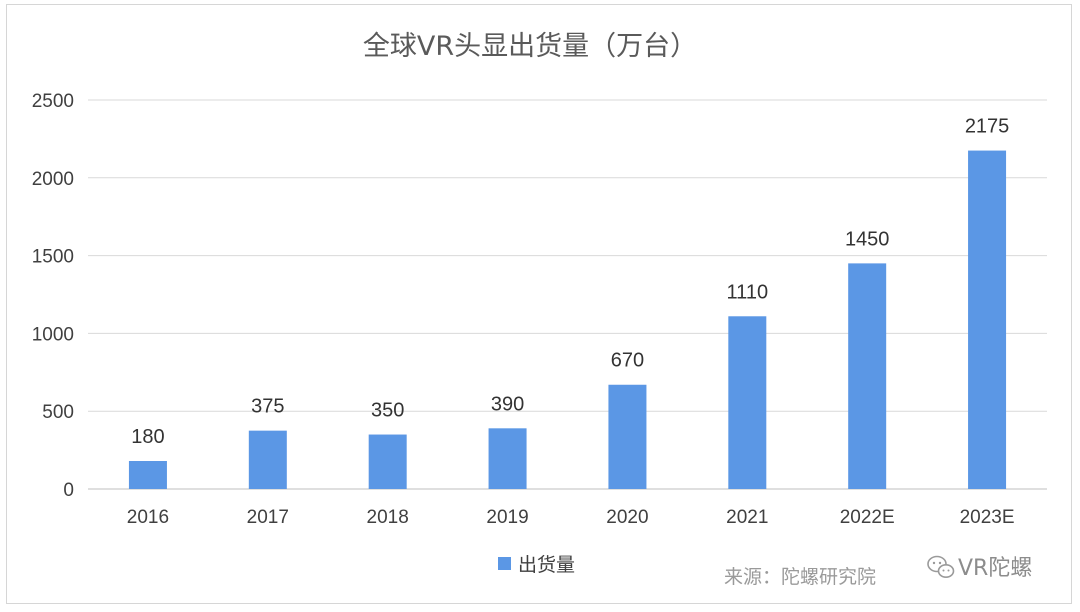  Describe the element at coordinates (747, 517) in the screenshot. I see `x-tick-label: 2021` at that location.